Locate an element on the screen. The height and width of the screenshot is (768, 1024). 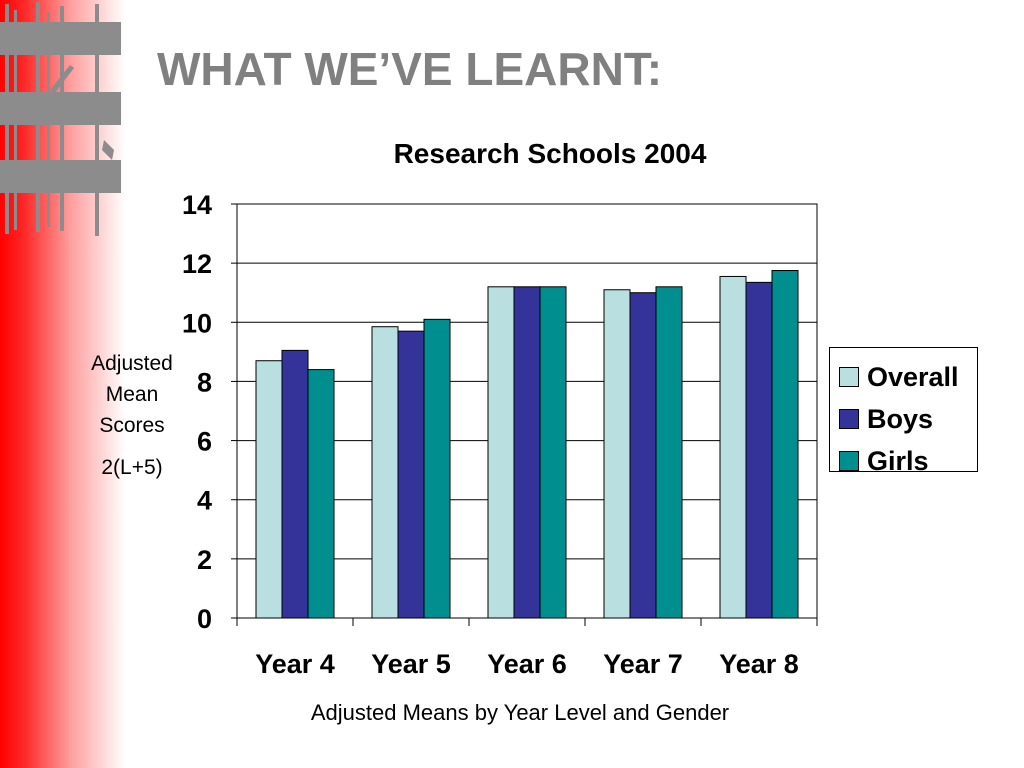
y-tick-label: 12 is located at coordinates (197, 264).